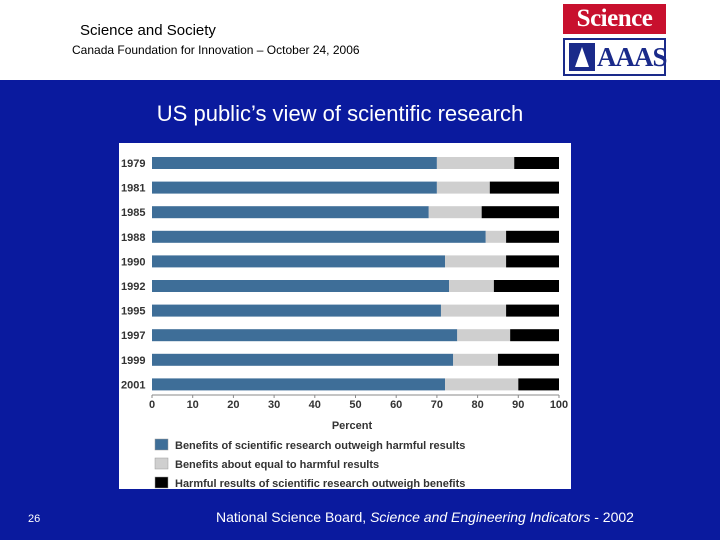 The width and height of the screenshot is (720, 540). What do you see at coordinates (437, 405) in the screenshot?
I see `x-tick-label: 70` at bounding box center [437, 405].